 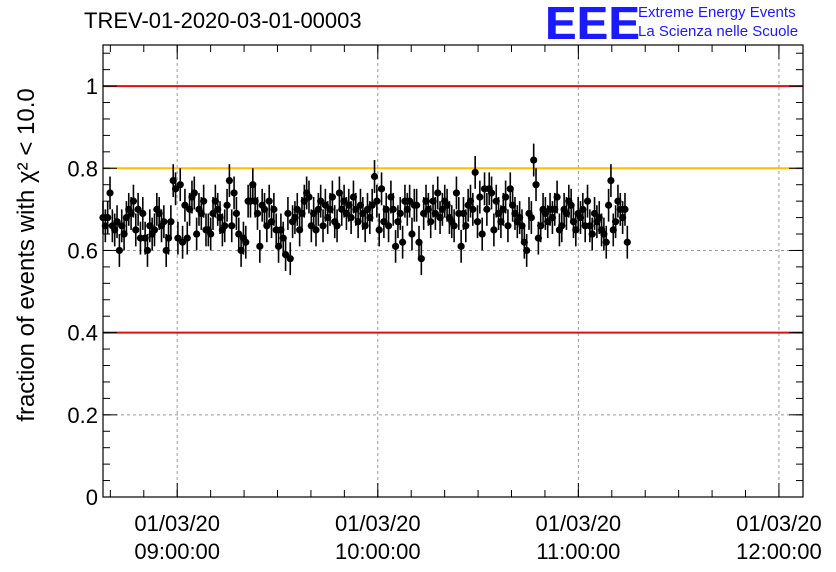 What do you see at coordinates (378, 551) in the screenshot?
I see `x-tick-label-time: 10:00:00` at bounding box center [378, 551].